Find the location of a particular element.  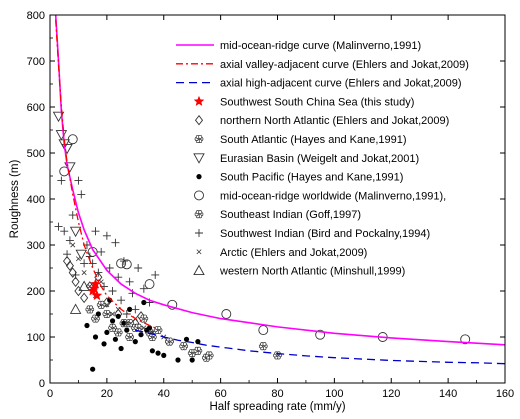

y-axis-title: Roughness (m) is located at coordinates (15, 199).